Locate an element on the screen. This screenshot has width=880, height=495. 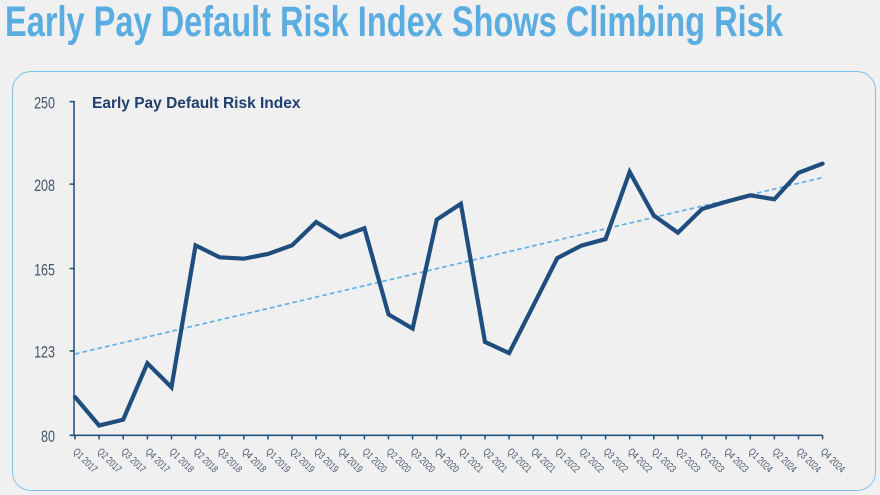
svg-text: Q1 2021 is located at coordinates (471, 460).